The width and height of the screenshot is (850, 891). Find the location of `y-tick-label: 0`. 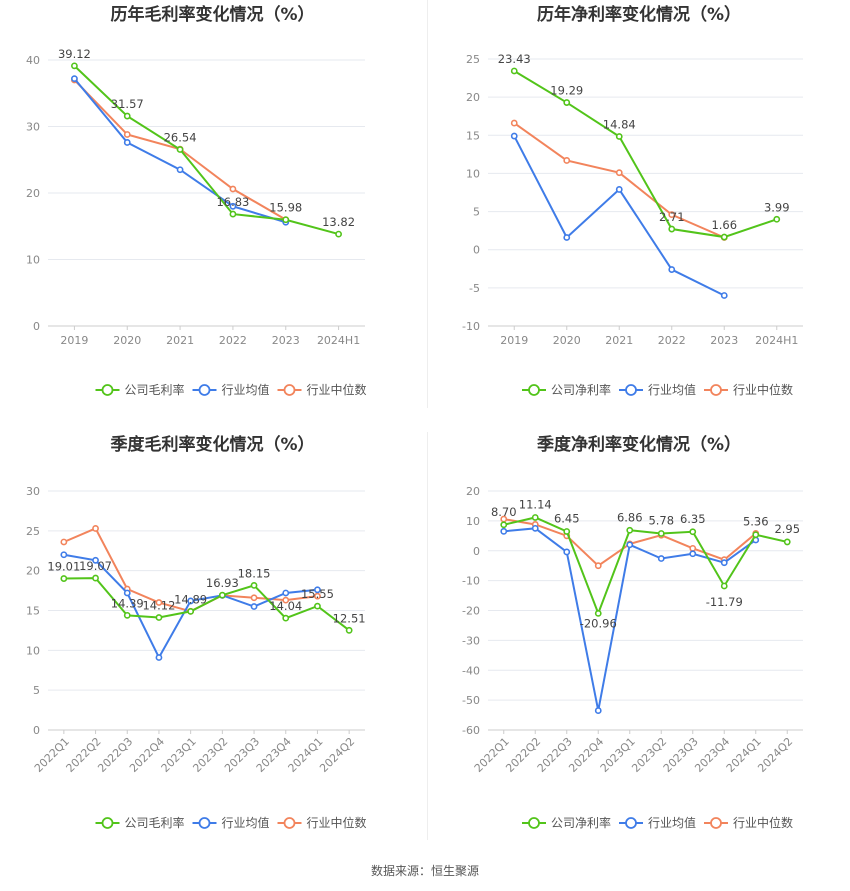

y-tick-label: 0 is located at coordinates (476, 250).